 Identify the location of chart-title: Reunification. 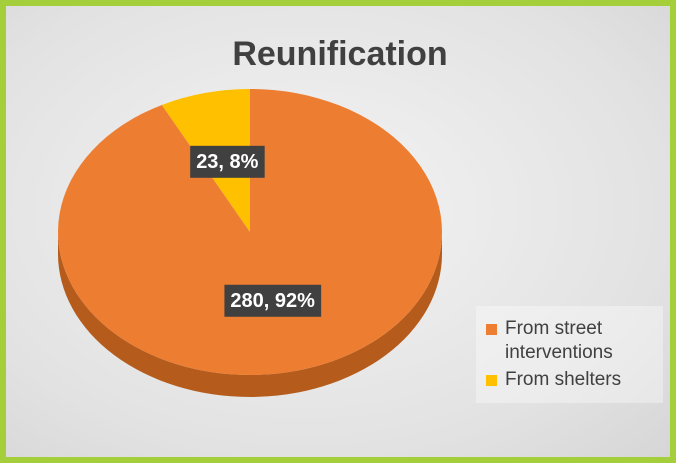
(339, 54).